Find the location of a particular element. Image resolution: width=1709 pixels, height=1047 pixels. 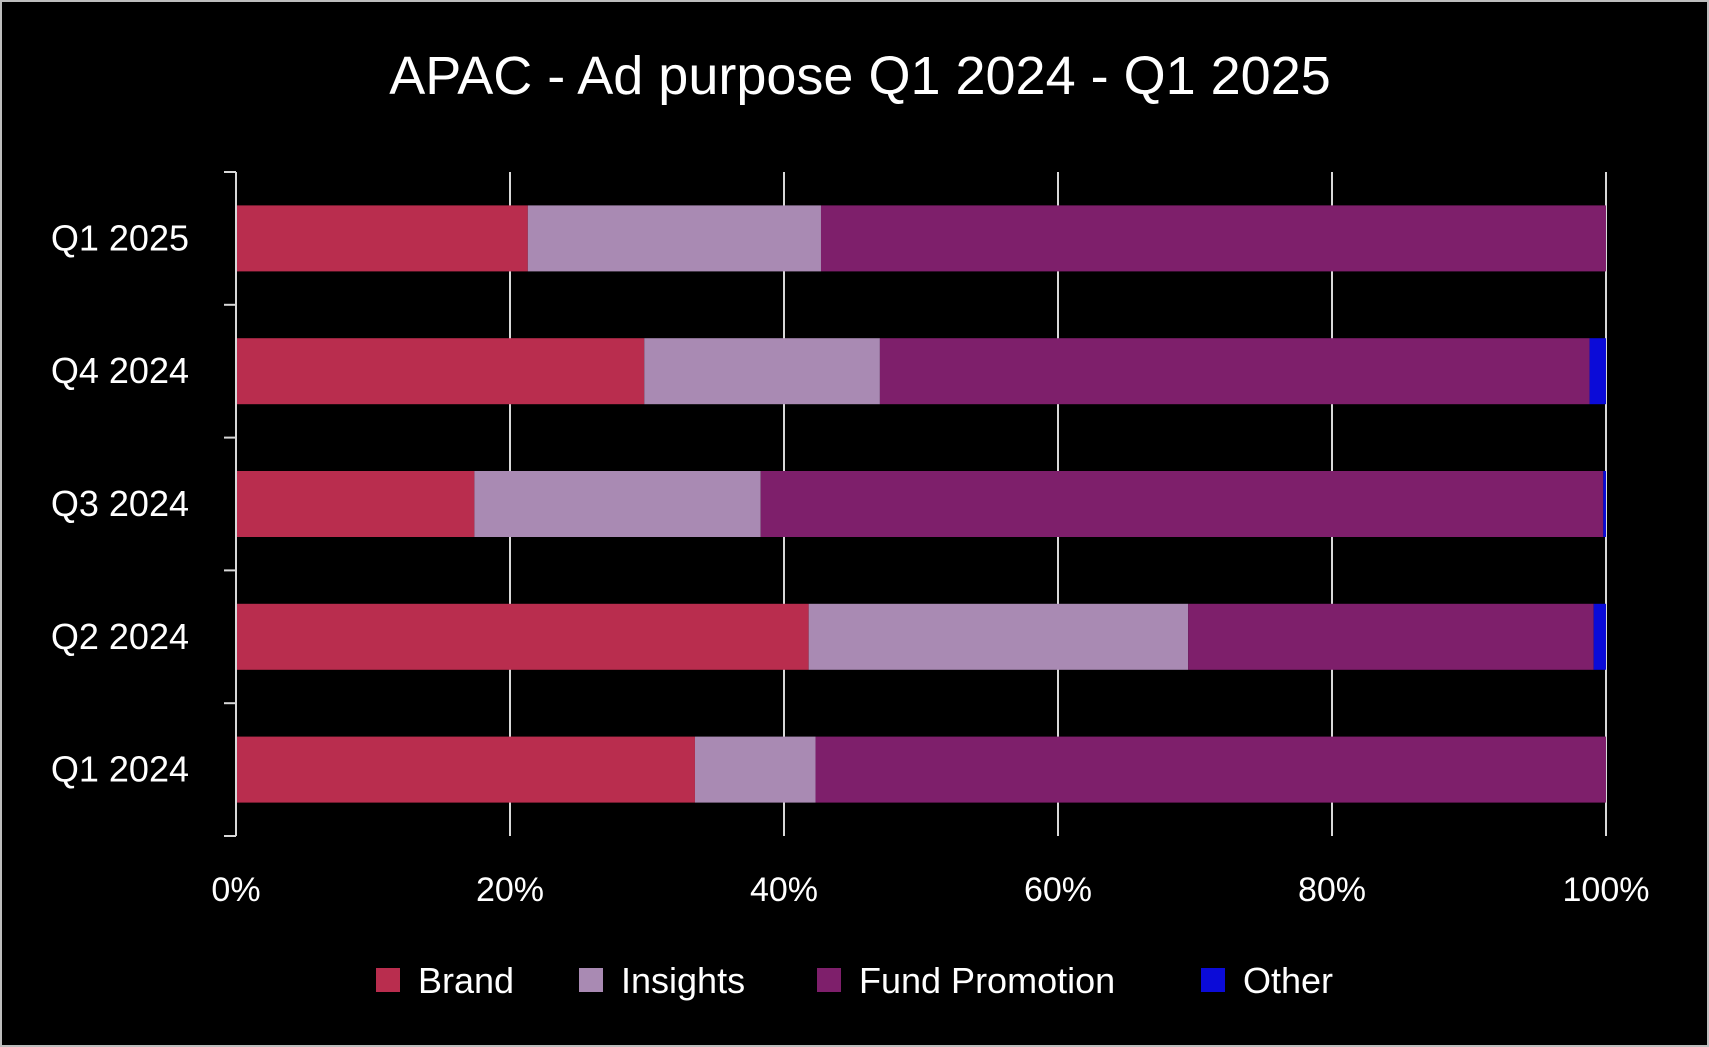

legend-label-insights: Insights is located at coordinates (683, 980).